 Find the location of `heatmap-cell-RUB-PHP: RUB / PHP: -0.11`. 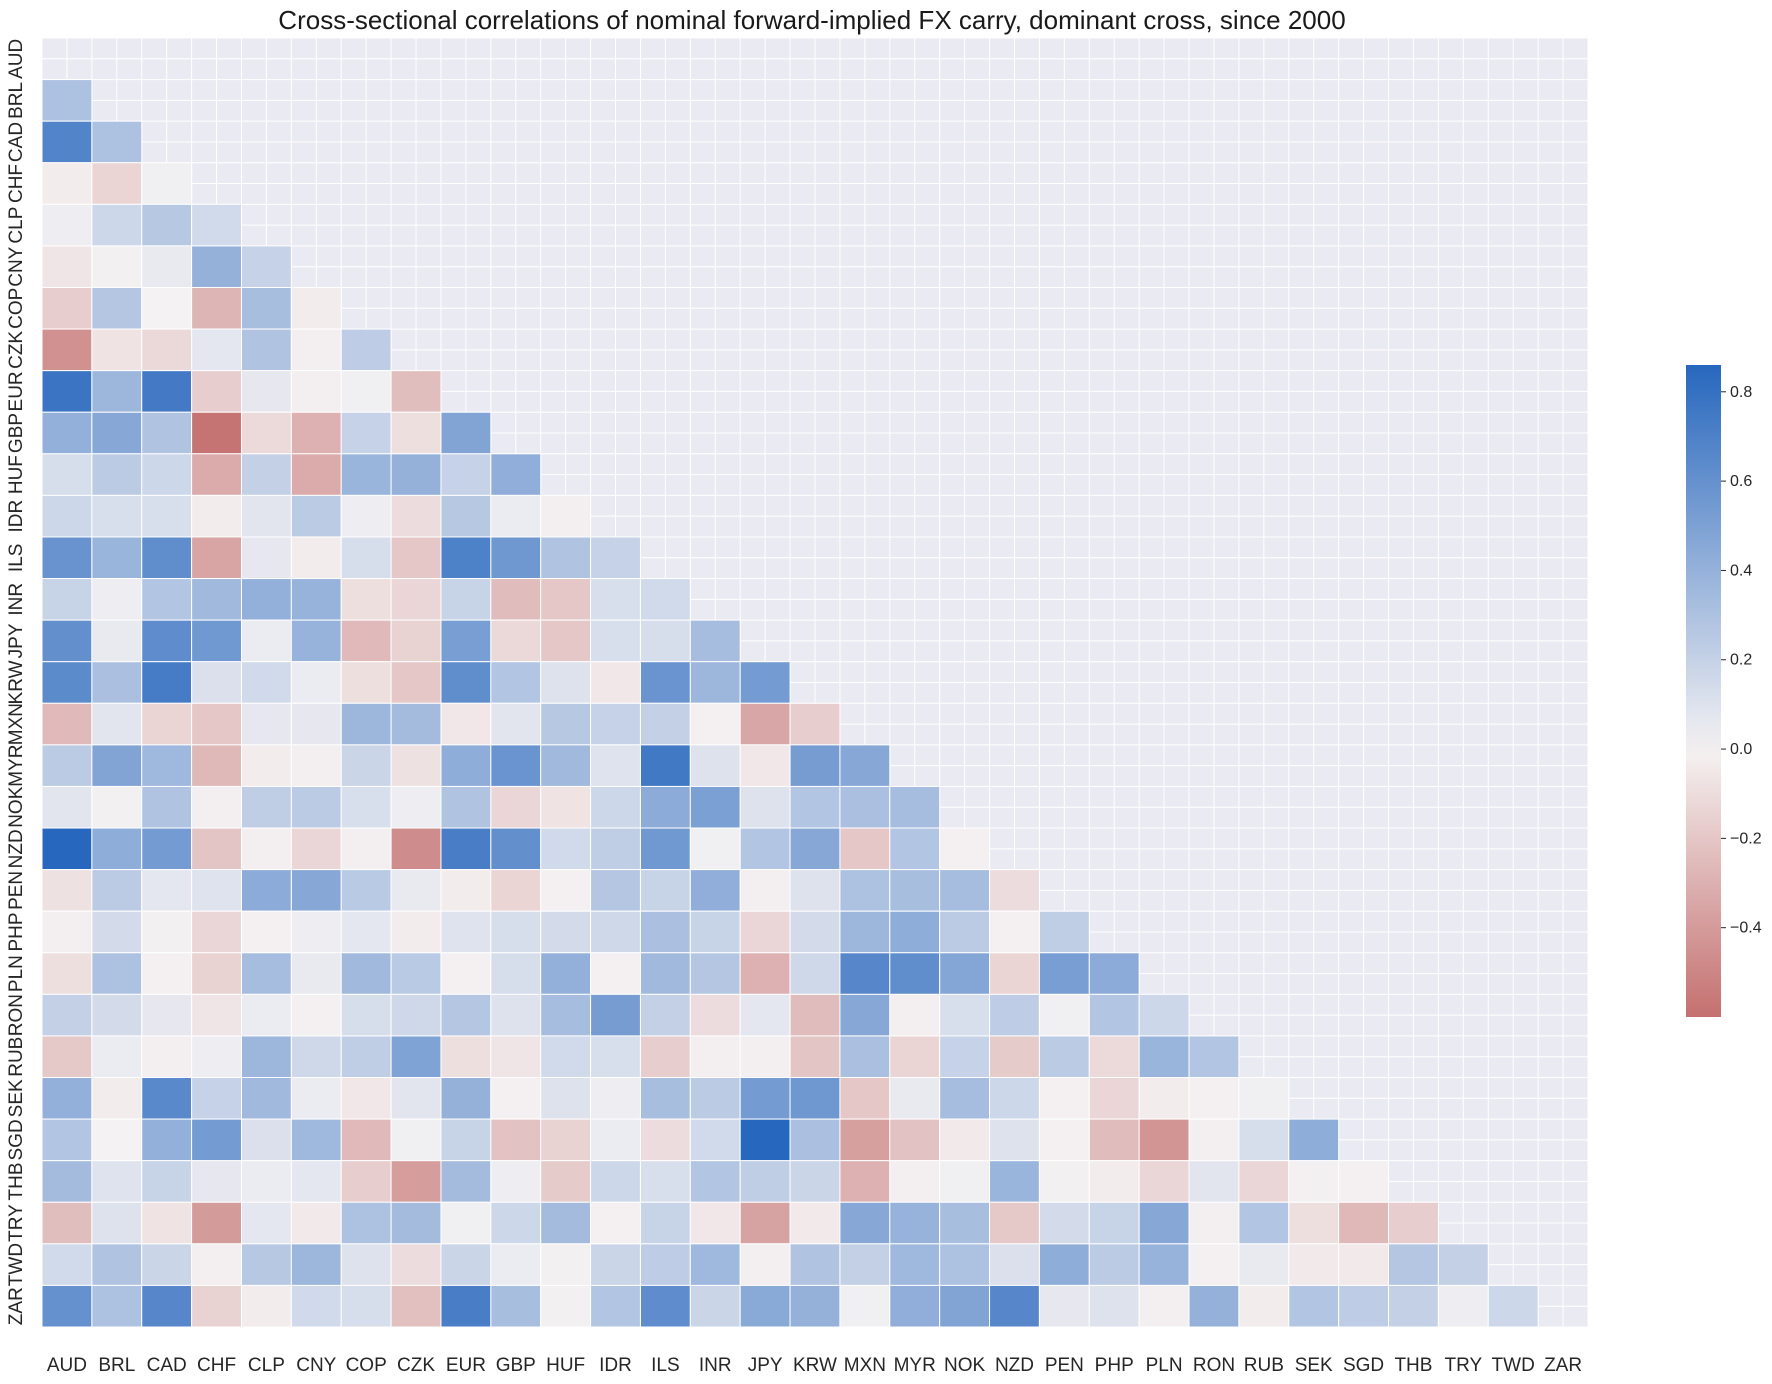

heatmap-cell-RUB-PHP: RUB / PHP: -0.11 is located at coordinates (1114, 1057).